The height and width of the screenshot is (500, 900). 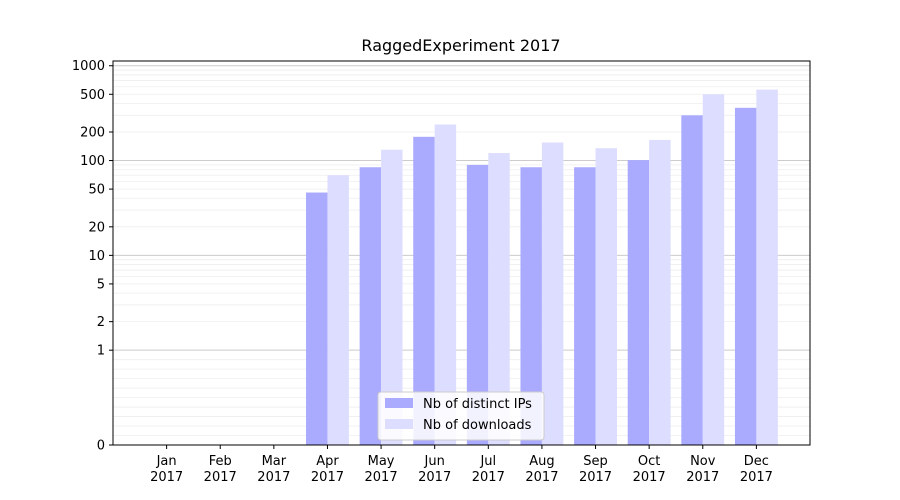 I want to click on x-tick-label-month: May, so click(x=381, y=461).